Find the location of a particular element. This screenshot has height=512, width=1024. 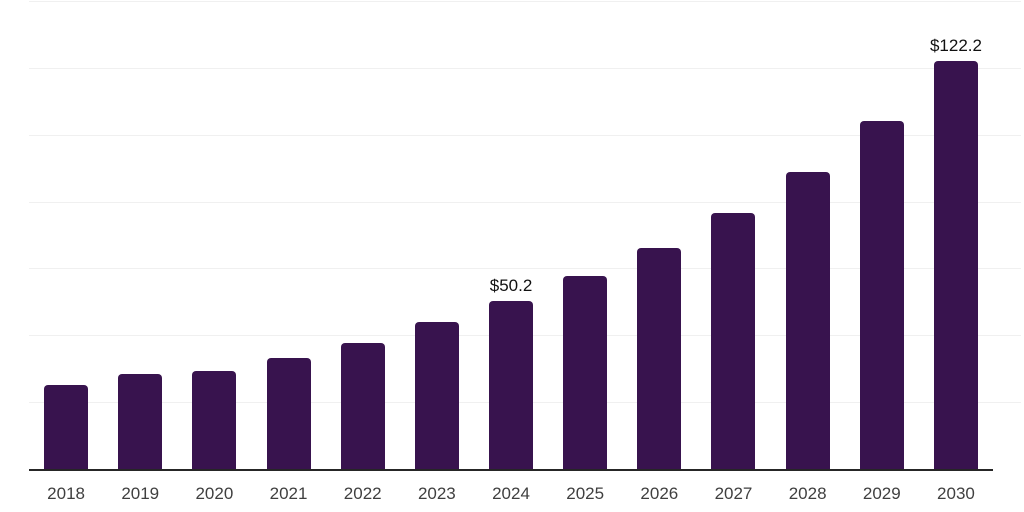

x-tick-label: 2024 is located at coordinates (511, 493).